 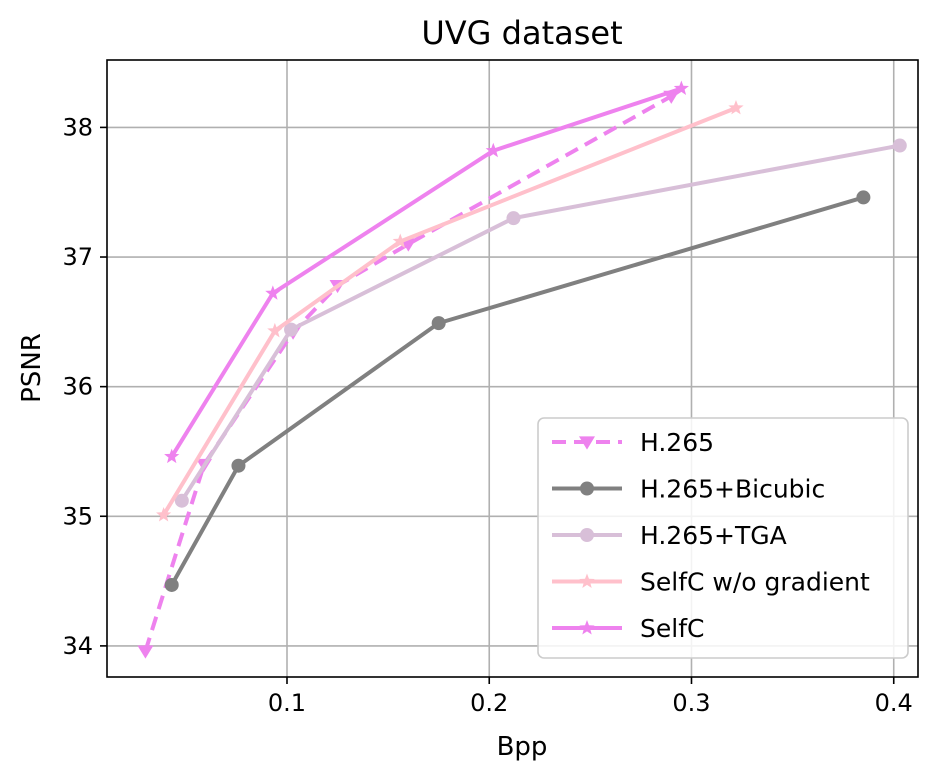 I want to click on x-tick-label: 0.3, so click(x=691, y=703).